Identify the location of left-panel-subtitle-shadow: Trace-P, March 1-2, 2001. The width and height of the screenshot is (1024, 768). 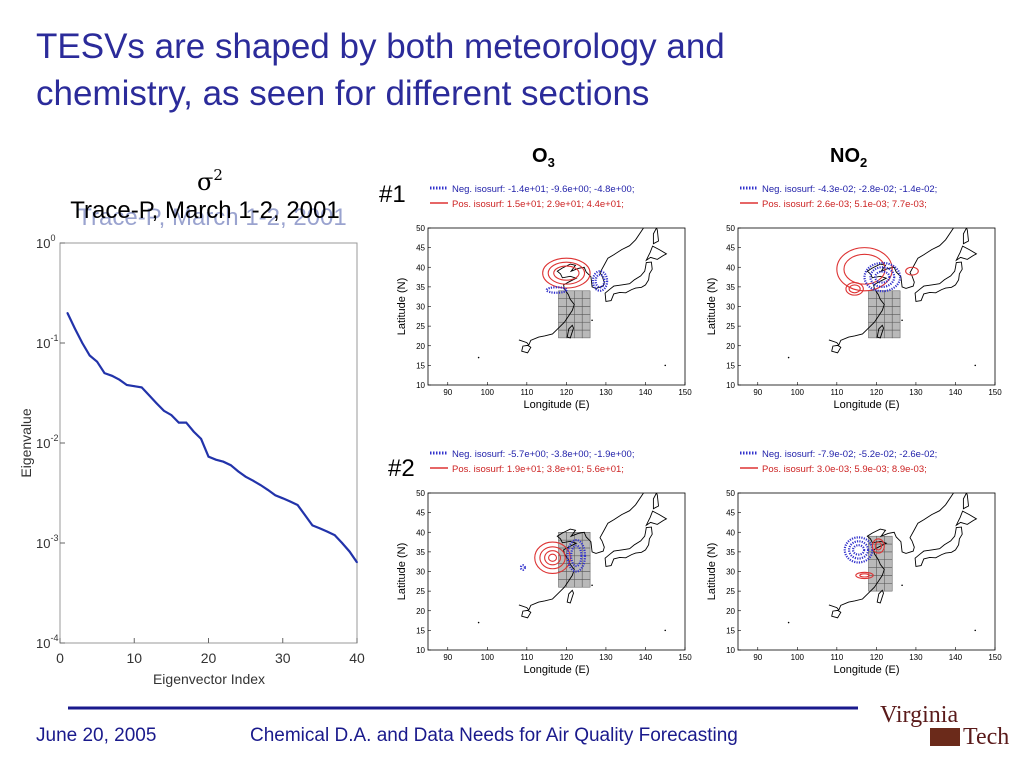
(211, 217).